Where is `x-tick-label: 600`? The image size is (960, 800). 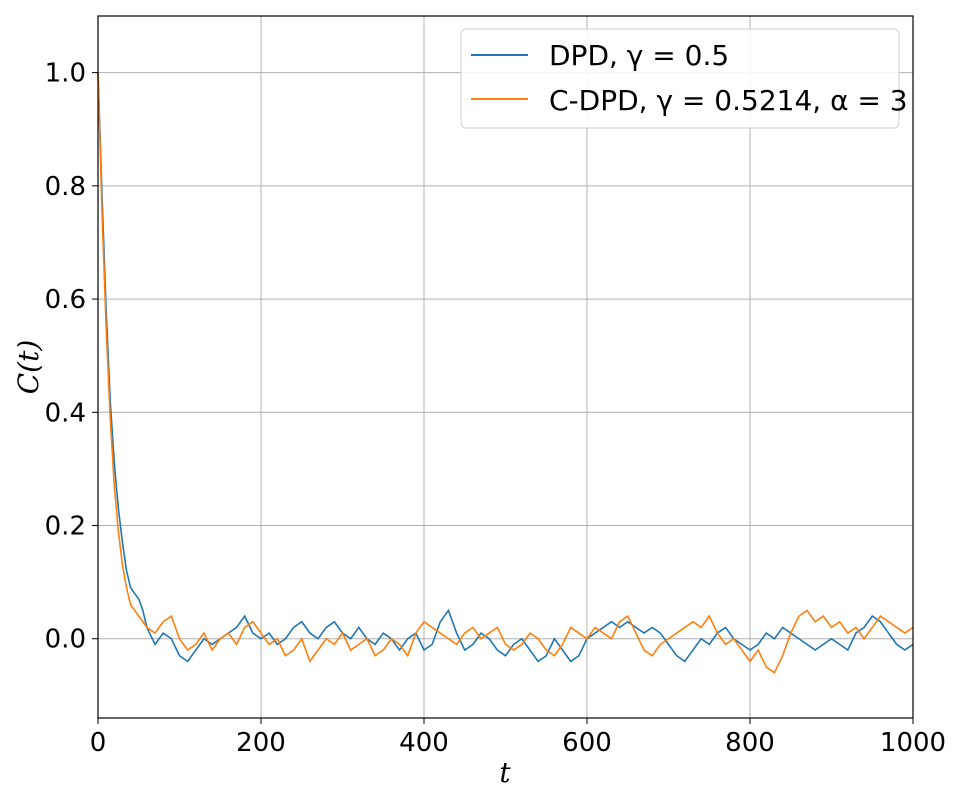 x-tick-label: 600 is located at coordinates (587, 743).